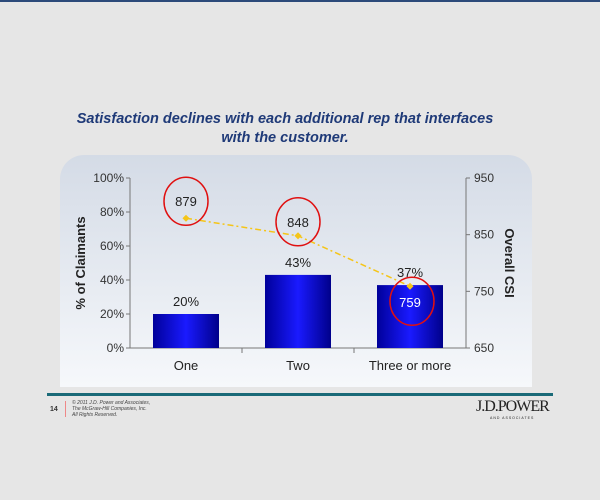 This screenshot has width=600, height=500. What do you see at coordinates (65, 409) in the screenshot?
I see `footer-divider` at bounding box center [65, 409].